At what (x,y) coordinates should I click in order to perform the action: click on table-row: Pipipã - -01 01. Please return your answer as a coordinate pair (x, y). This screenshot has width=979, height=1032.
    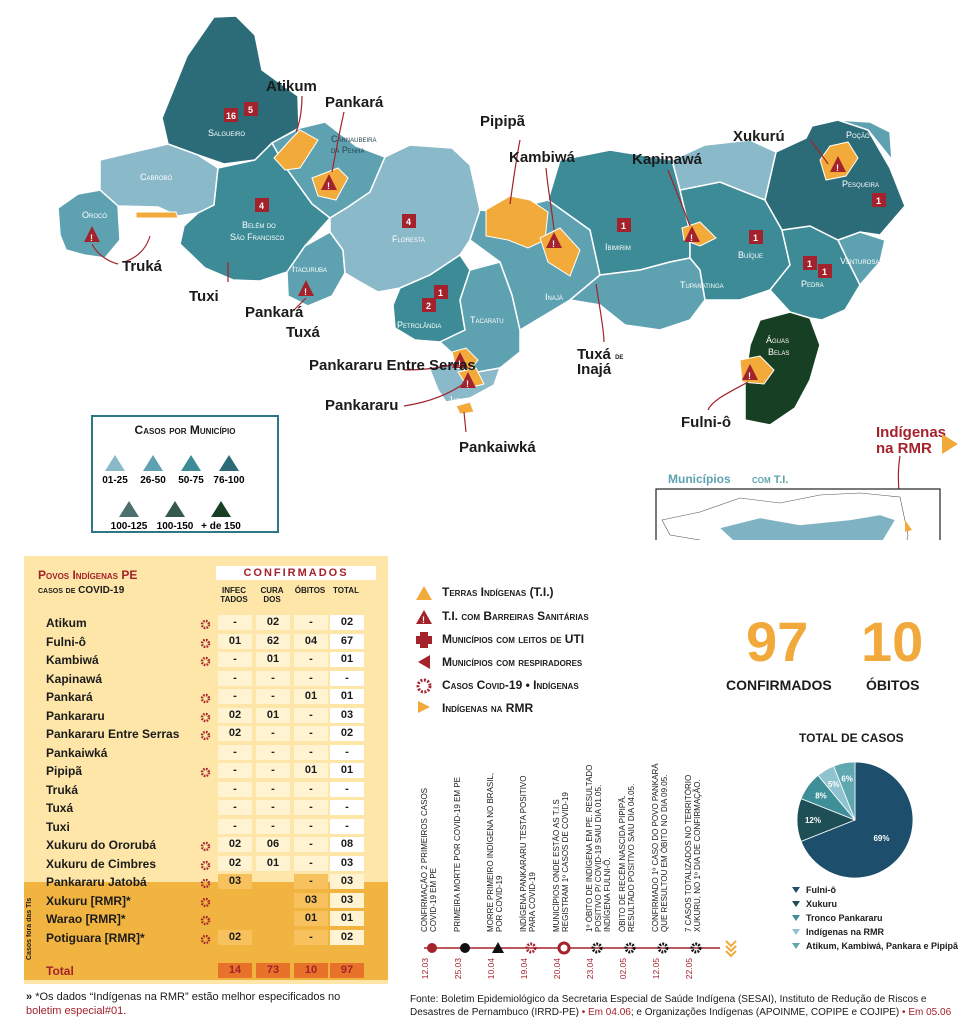
    Looking at the image, I should click on (206, 771).